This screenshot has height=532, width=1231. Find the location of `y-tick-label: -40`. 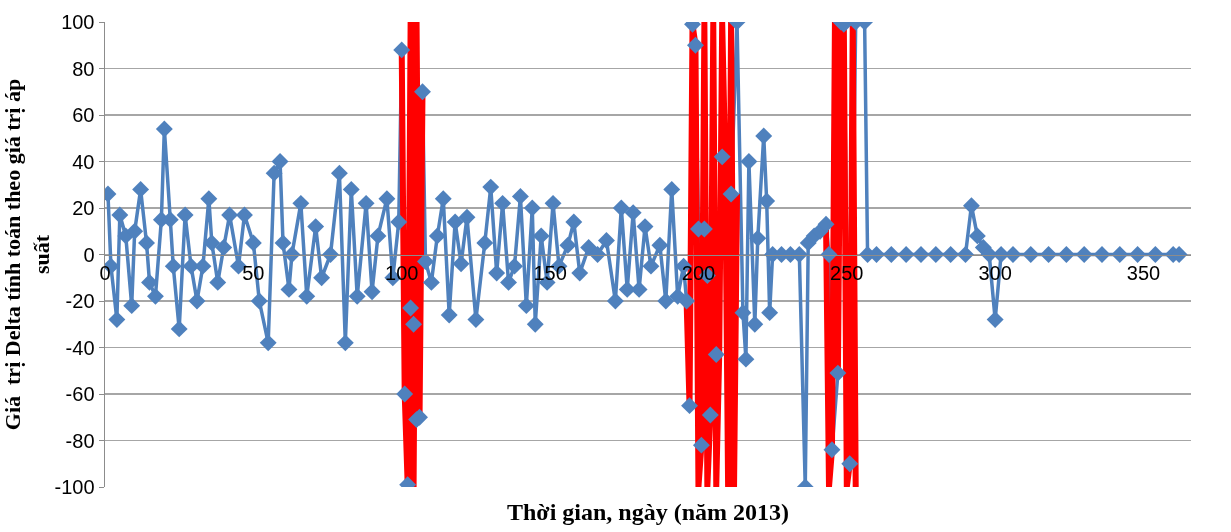

y-tick-label: -40 is located at coordinates (80, 347).